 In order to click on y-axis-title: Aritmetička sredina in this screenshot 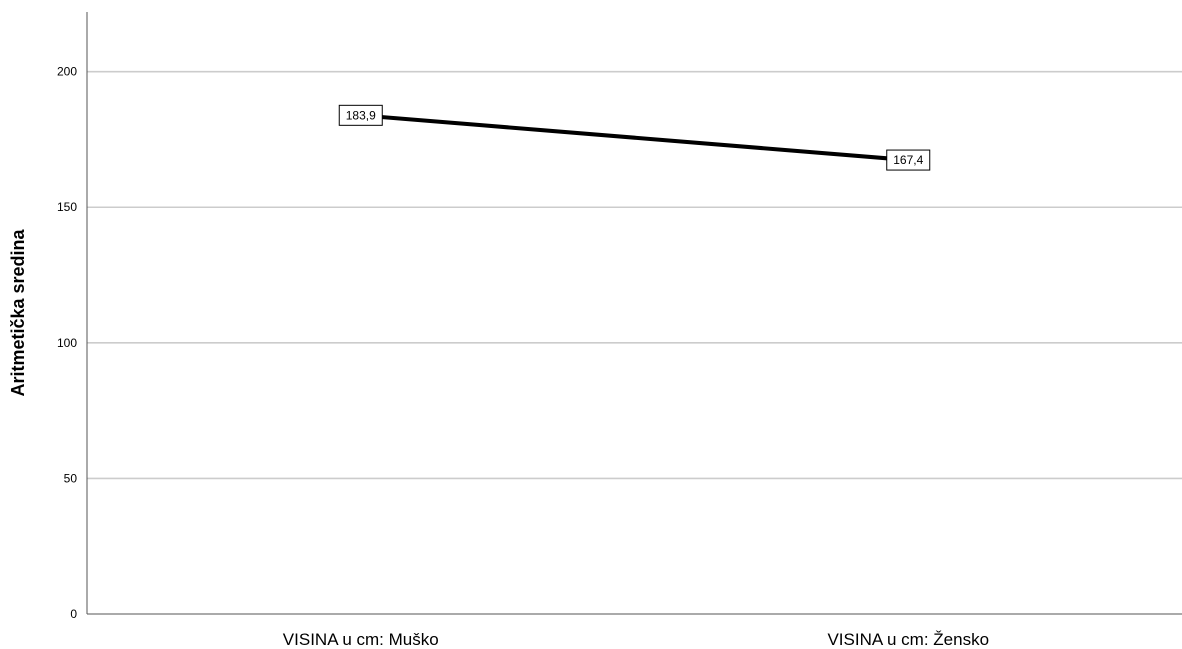, I will do `click(18, 312)`.